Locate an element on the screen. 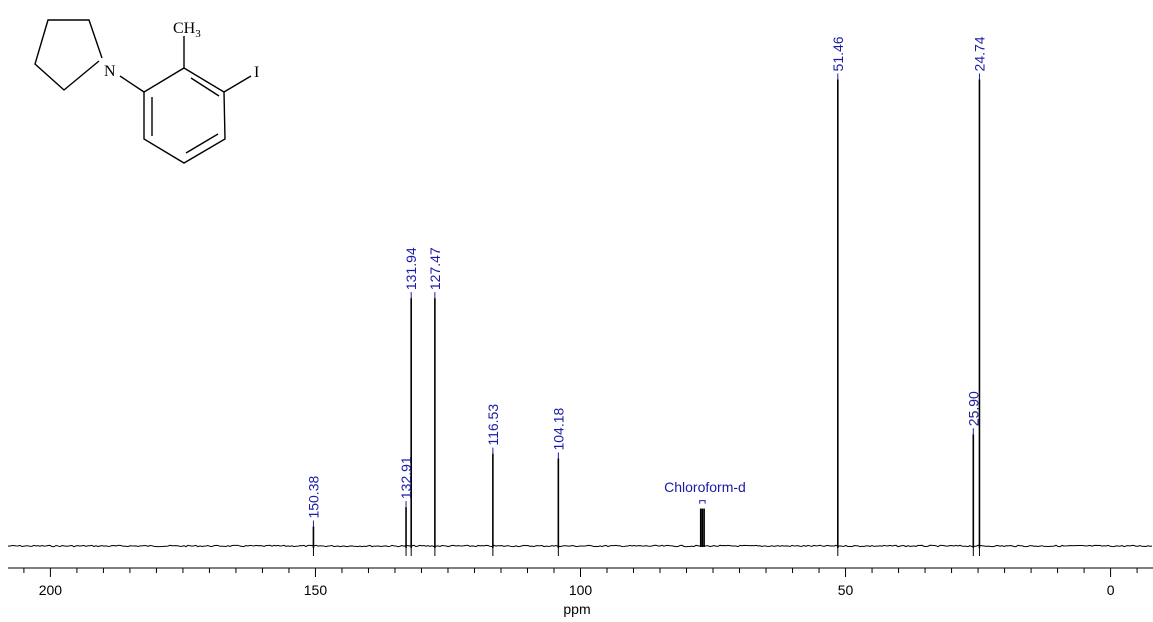 The image size is (1153, 622). peak-label: 150.38 is located at coordinates (313, 497).